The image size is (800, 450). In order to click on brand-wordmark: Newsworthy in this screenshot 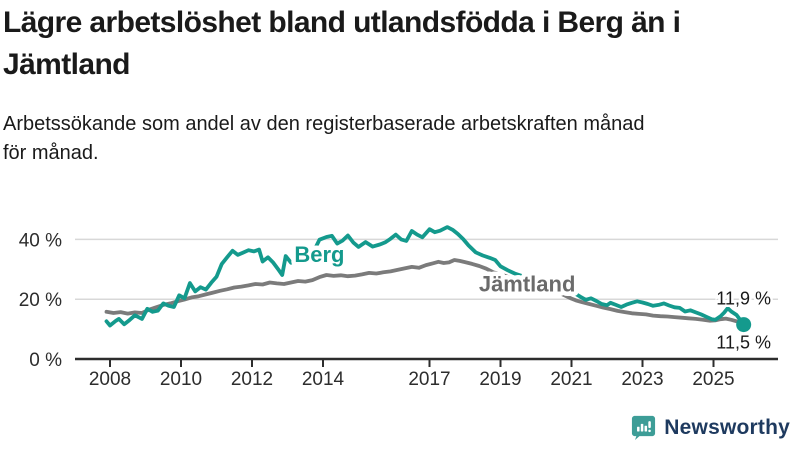, I will do `click(727, 427)`.